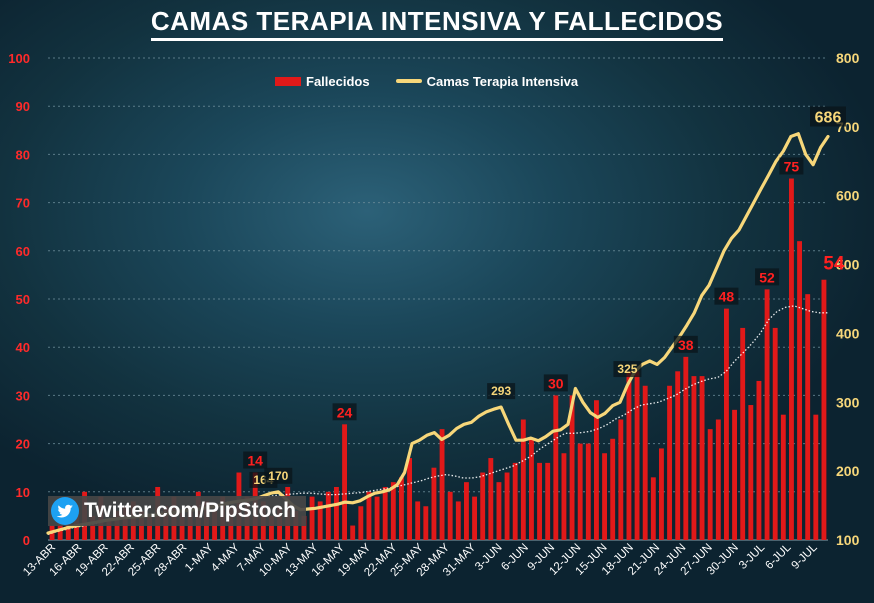 This screenshot has width=874, height=603. What do you see at coordinates (408, 81) in the screenshot?
I see `legend-line-swatch` at bounding box center [408, 81].